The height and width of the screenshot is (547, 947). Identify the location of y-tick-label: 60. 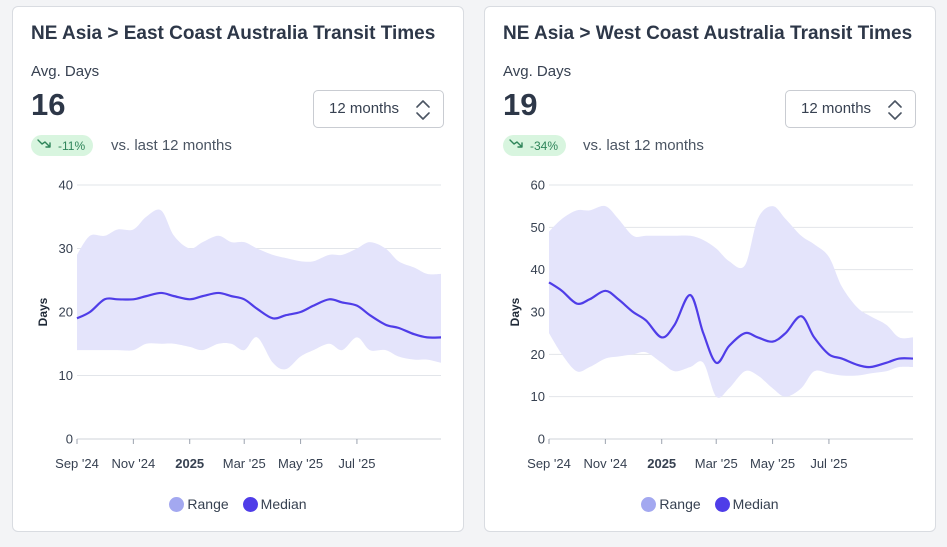
(538, 185).